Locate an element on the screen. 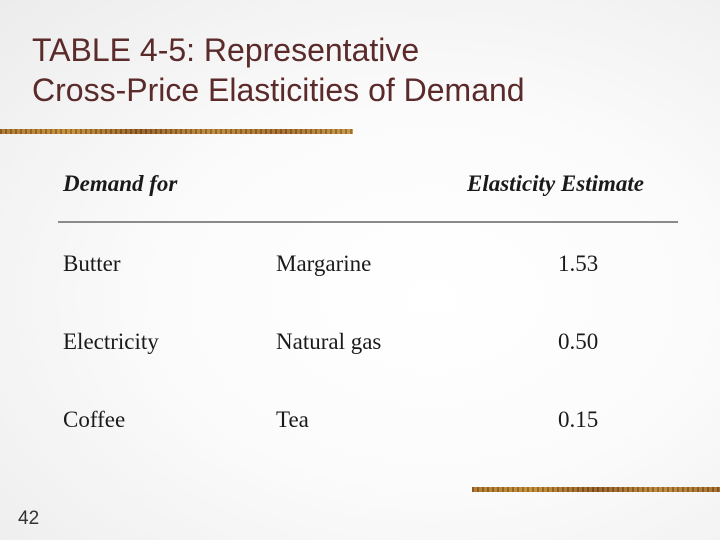 The height and width of the screenshot is (540, 720). slide-title-line-1: TABLE 4-5: Representative is located at coordinates (226, 50).